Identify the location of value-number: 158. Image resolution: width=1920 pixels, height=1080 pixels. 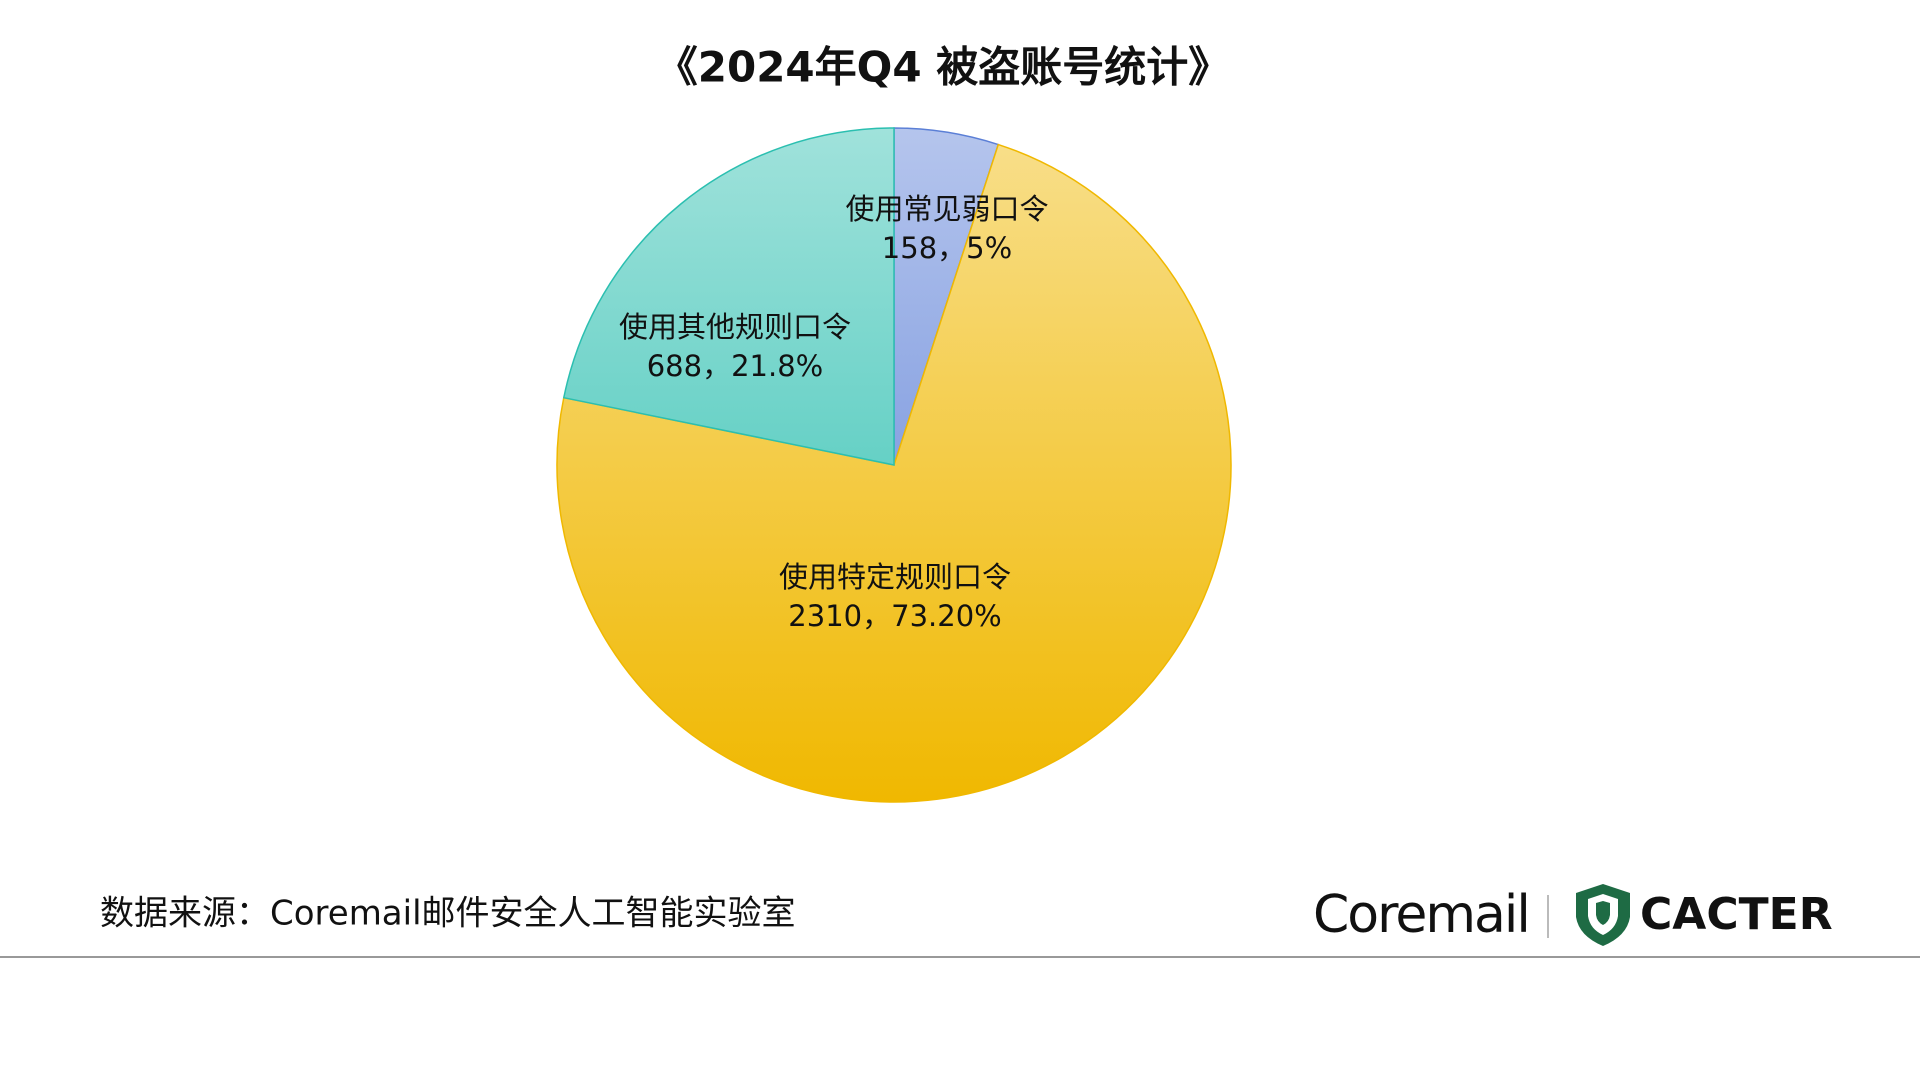
(909, 248).